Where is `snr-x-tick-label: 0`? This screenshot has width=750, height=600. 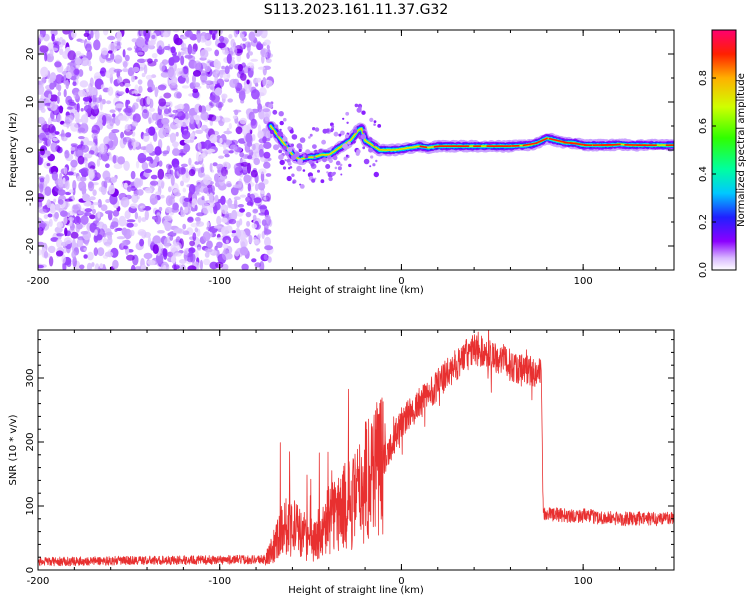 snr-x-tick-label: 0 is located at coordinates (401, 581).